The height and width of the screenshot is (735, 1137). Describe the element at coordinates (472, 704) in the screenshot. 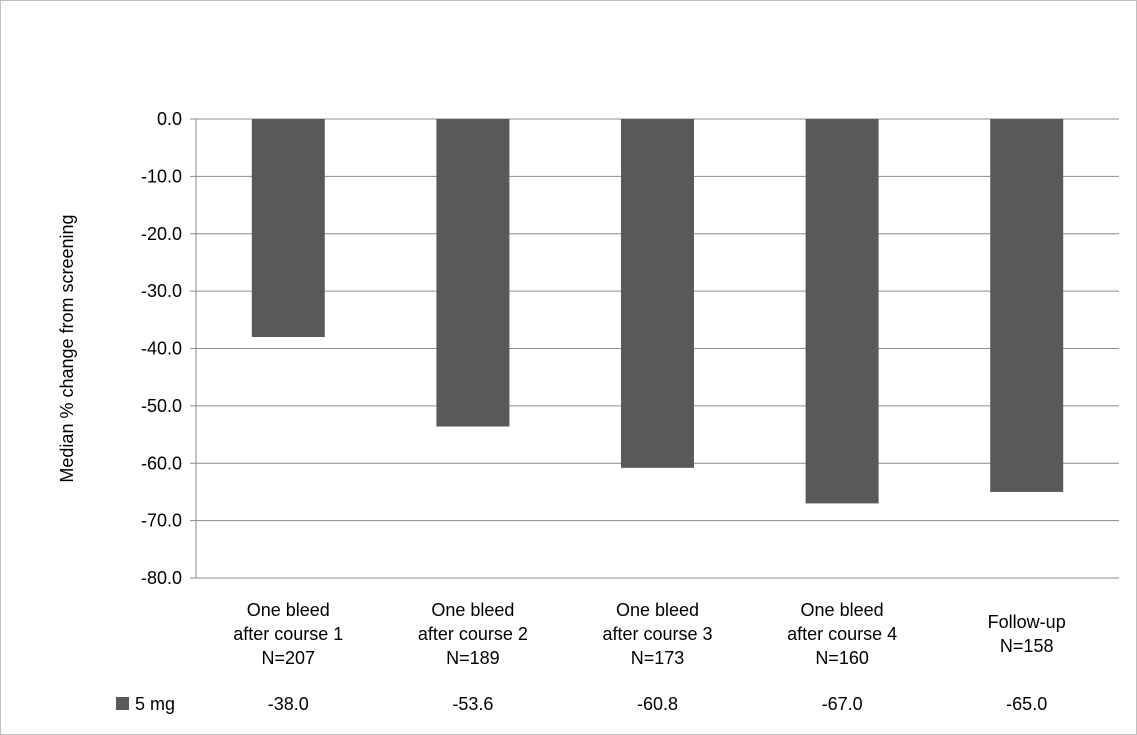

I see `data-table-value: -53.6` at that location.